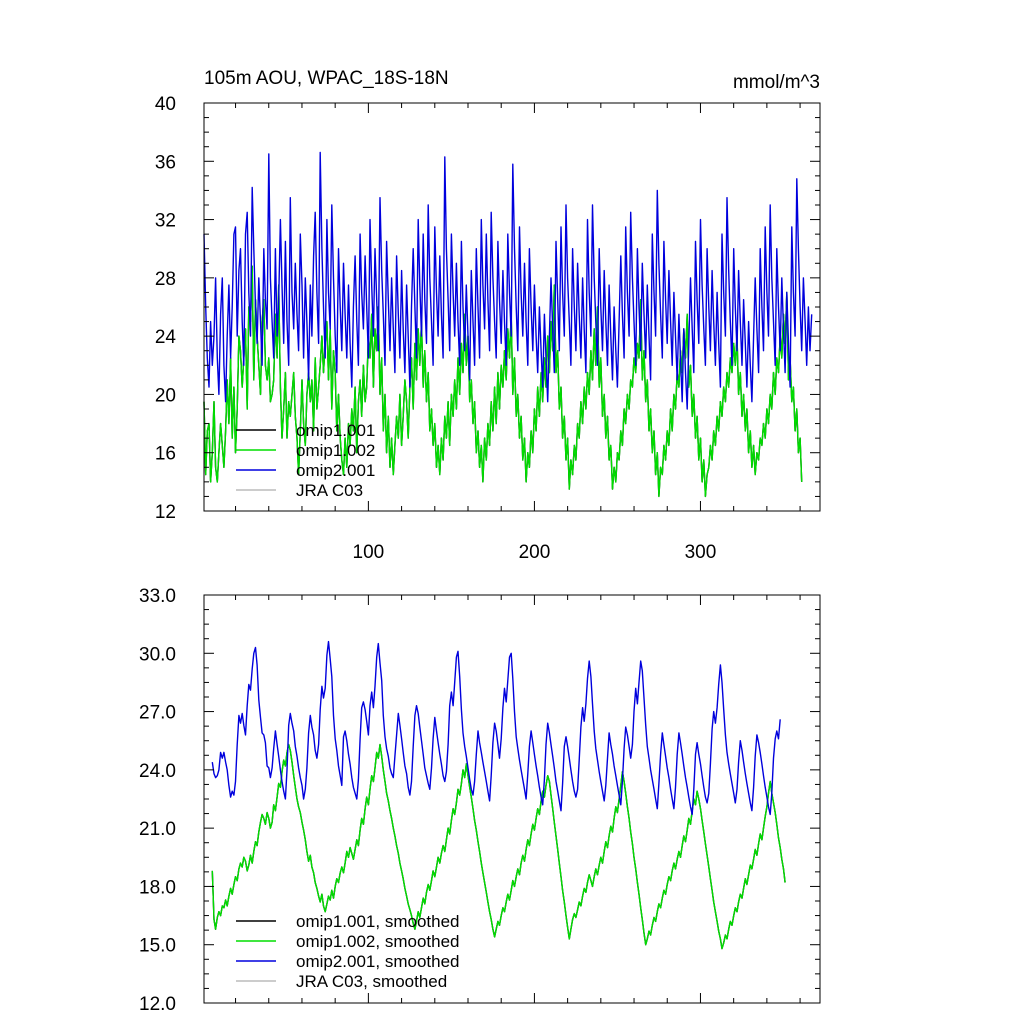 The width and height of the screenshot is (1024, 1024). Describe the element at coordinates (157, 946) in the screenshot. I see `y-tick-label: 15.0` at that location.